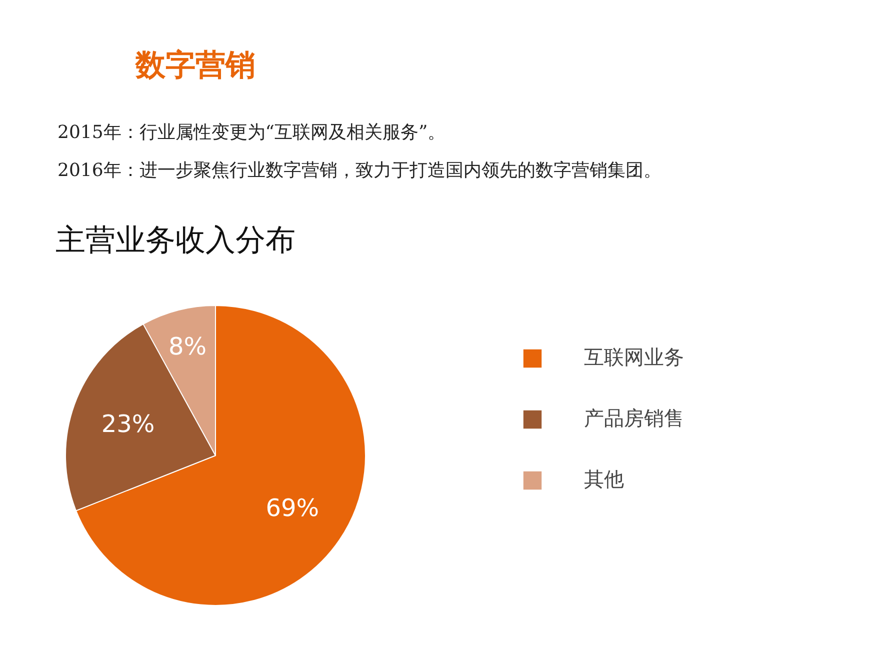  I want to click on legend-label: 其他, so click(604, 479).